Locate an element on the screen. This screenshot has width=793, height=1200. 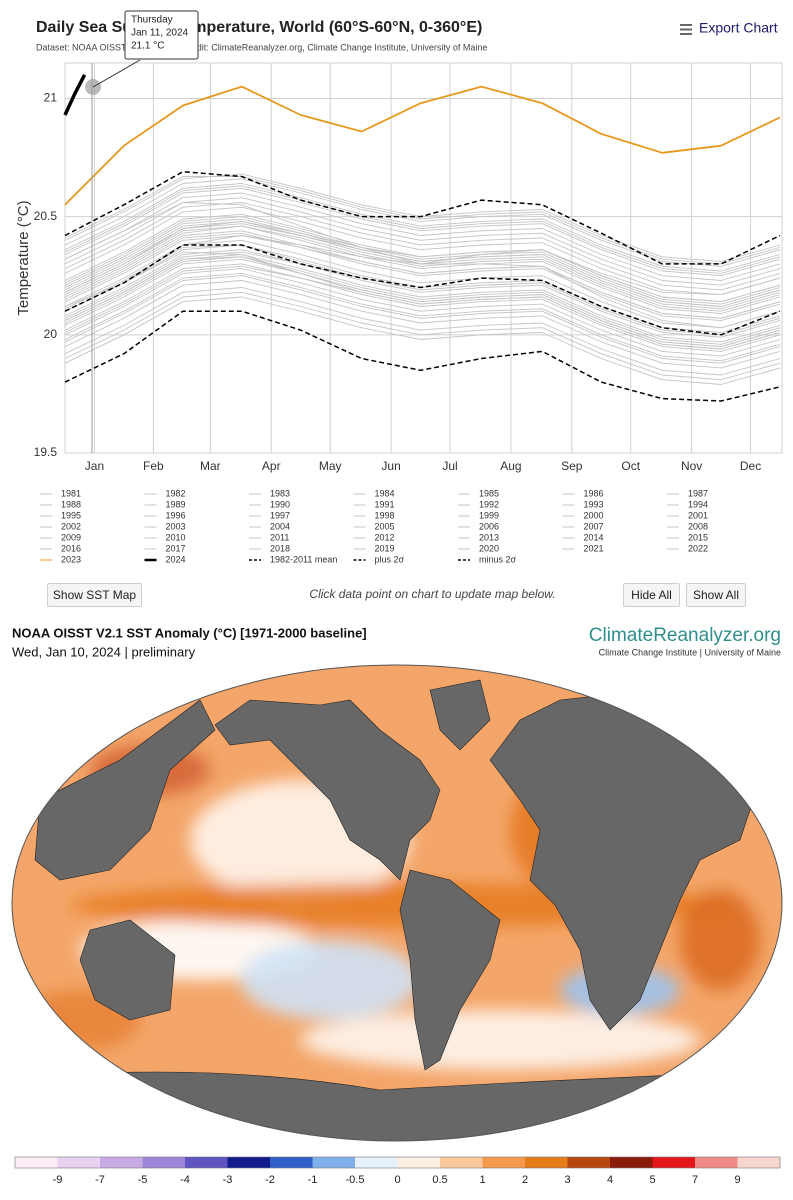
legend-label: 2008 is located at coordinates (698, 526).